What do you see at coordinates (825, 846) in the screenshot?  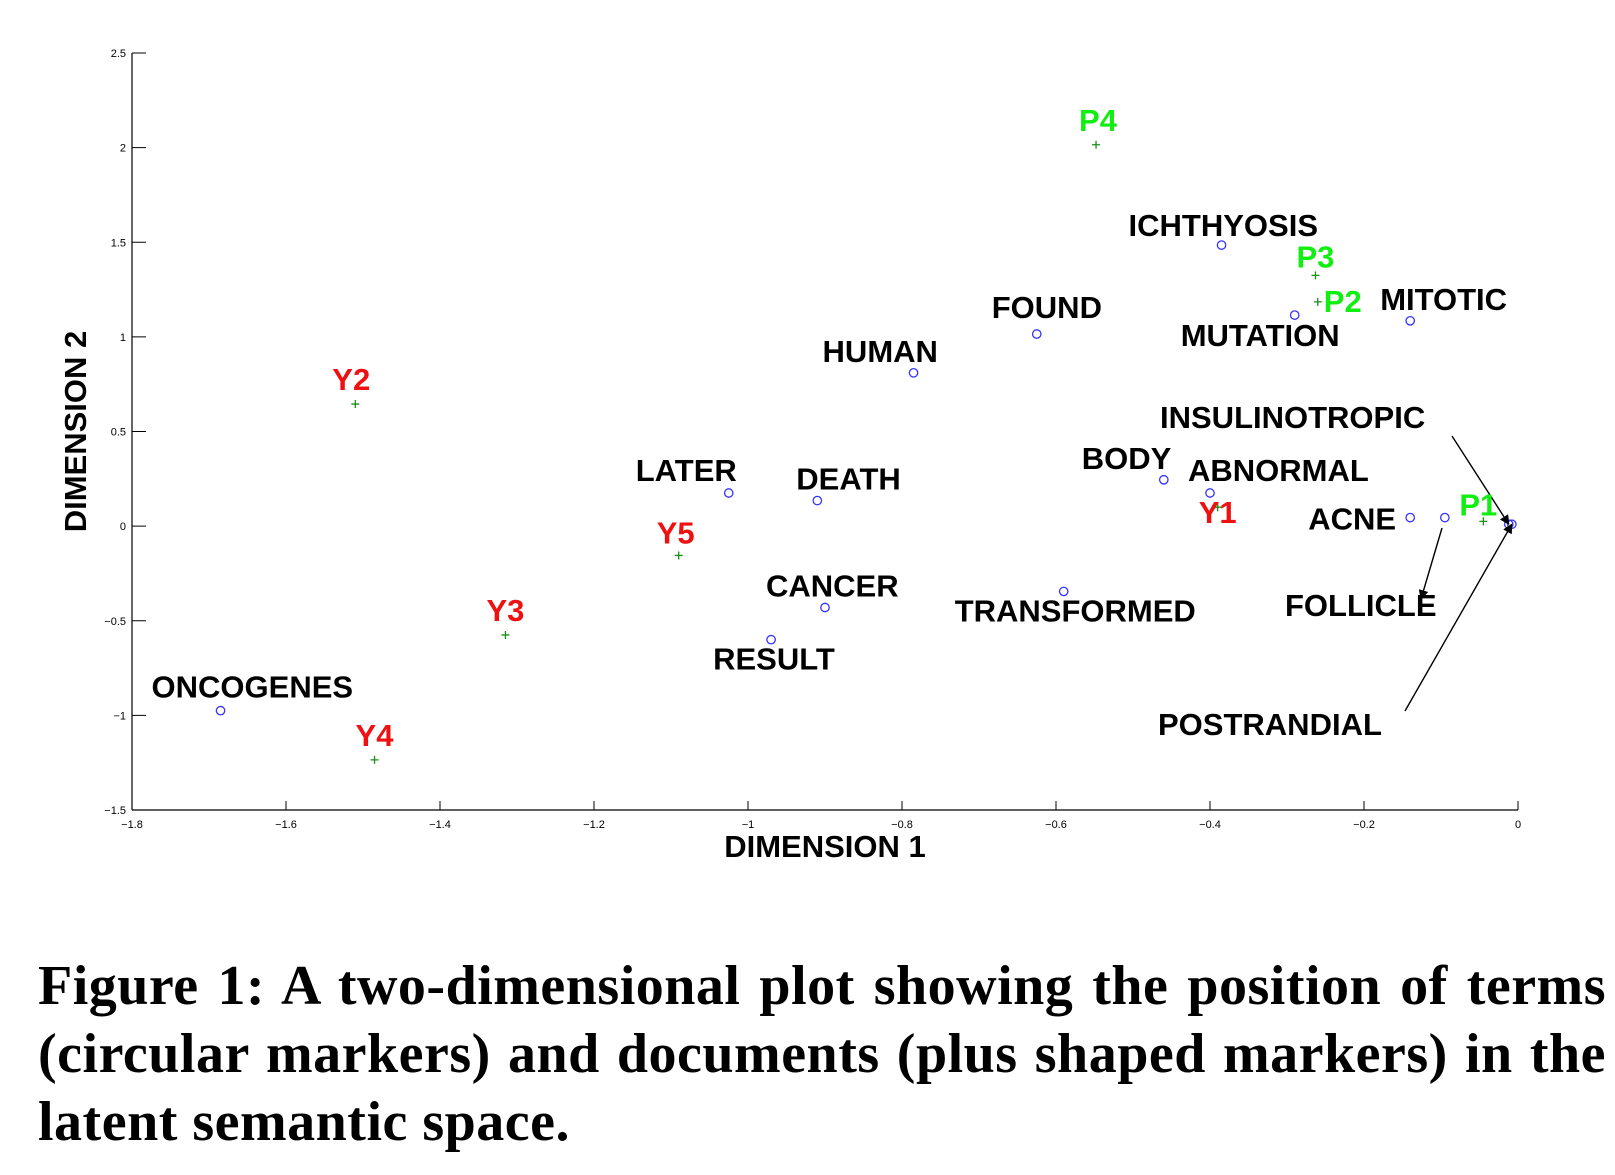 I see `x-axis-label: DIMENSION 1` at bounding box center [825, 846].